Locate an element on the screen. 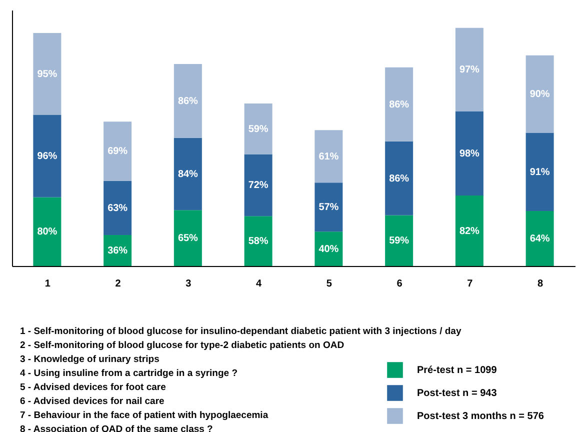  data-label: 90% is located at coordinates (540, 94).